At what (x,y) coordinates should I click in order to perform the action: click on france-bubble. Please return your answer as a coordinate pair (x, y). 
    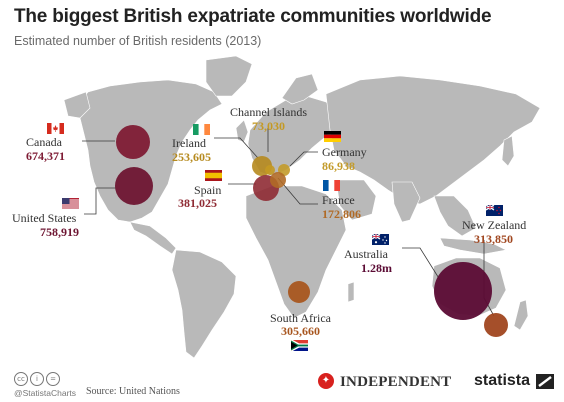
    Looking at the image, I should click on (278, 180).